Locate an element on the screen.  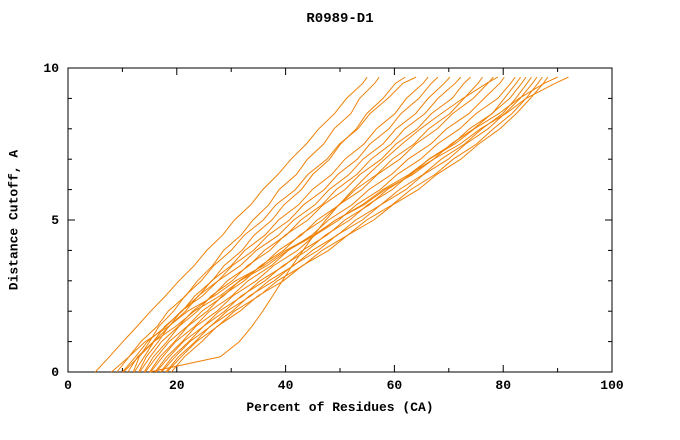
svg-text: 100 is located at coordinates (612, 385).